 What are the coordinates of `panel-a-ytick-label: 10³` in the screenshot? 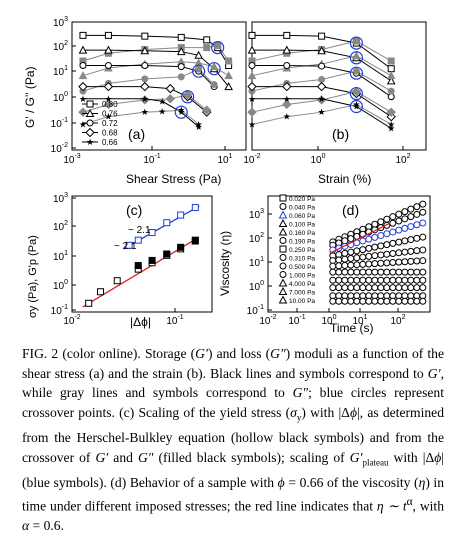 It's located at (60, 22).